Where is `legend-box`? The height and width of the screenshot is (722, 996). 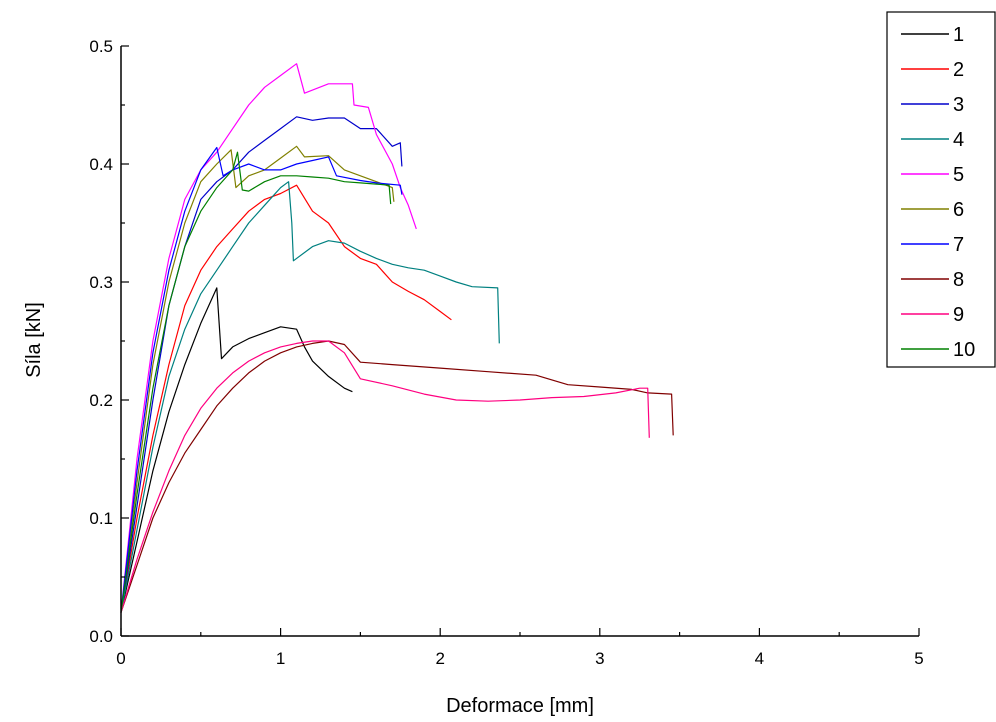
legend-box is located at coordinates (941, 189).